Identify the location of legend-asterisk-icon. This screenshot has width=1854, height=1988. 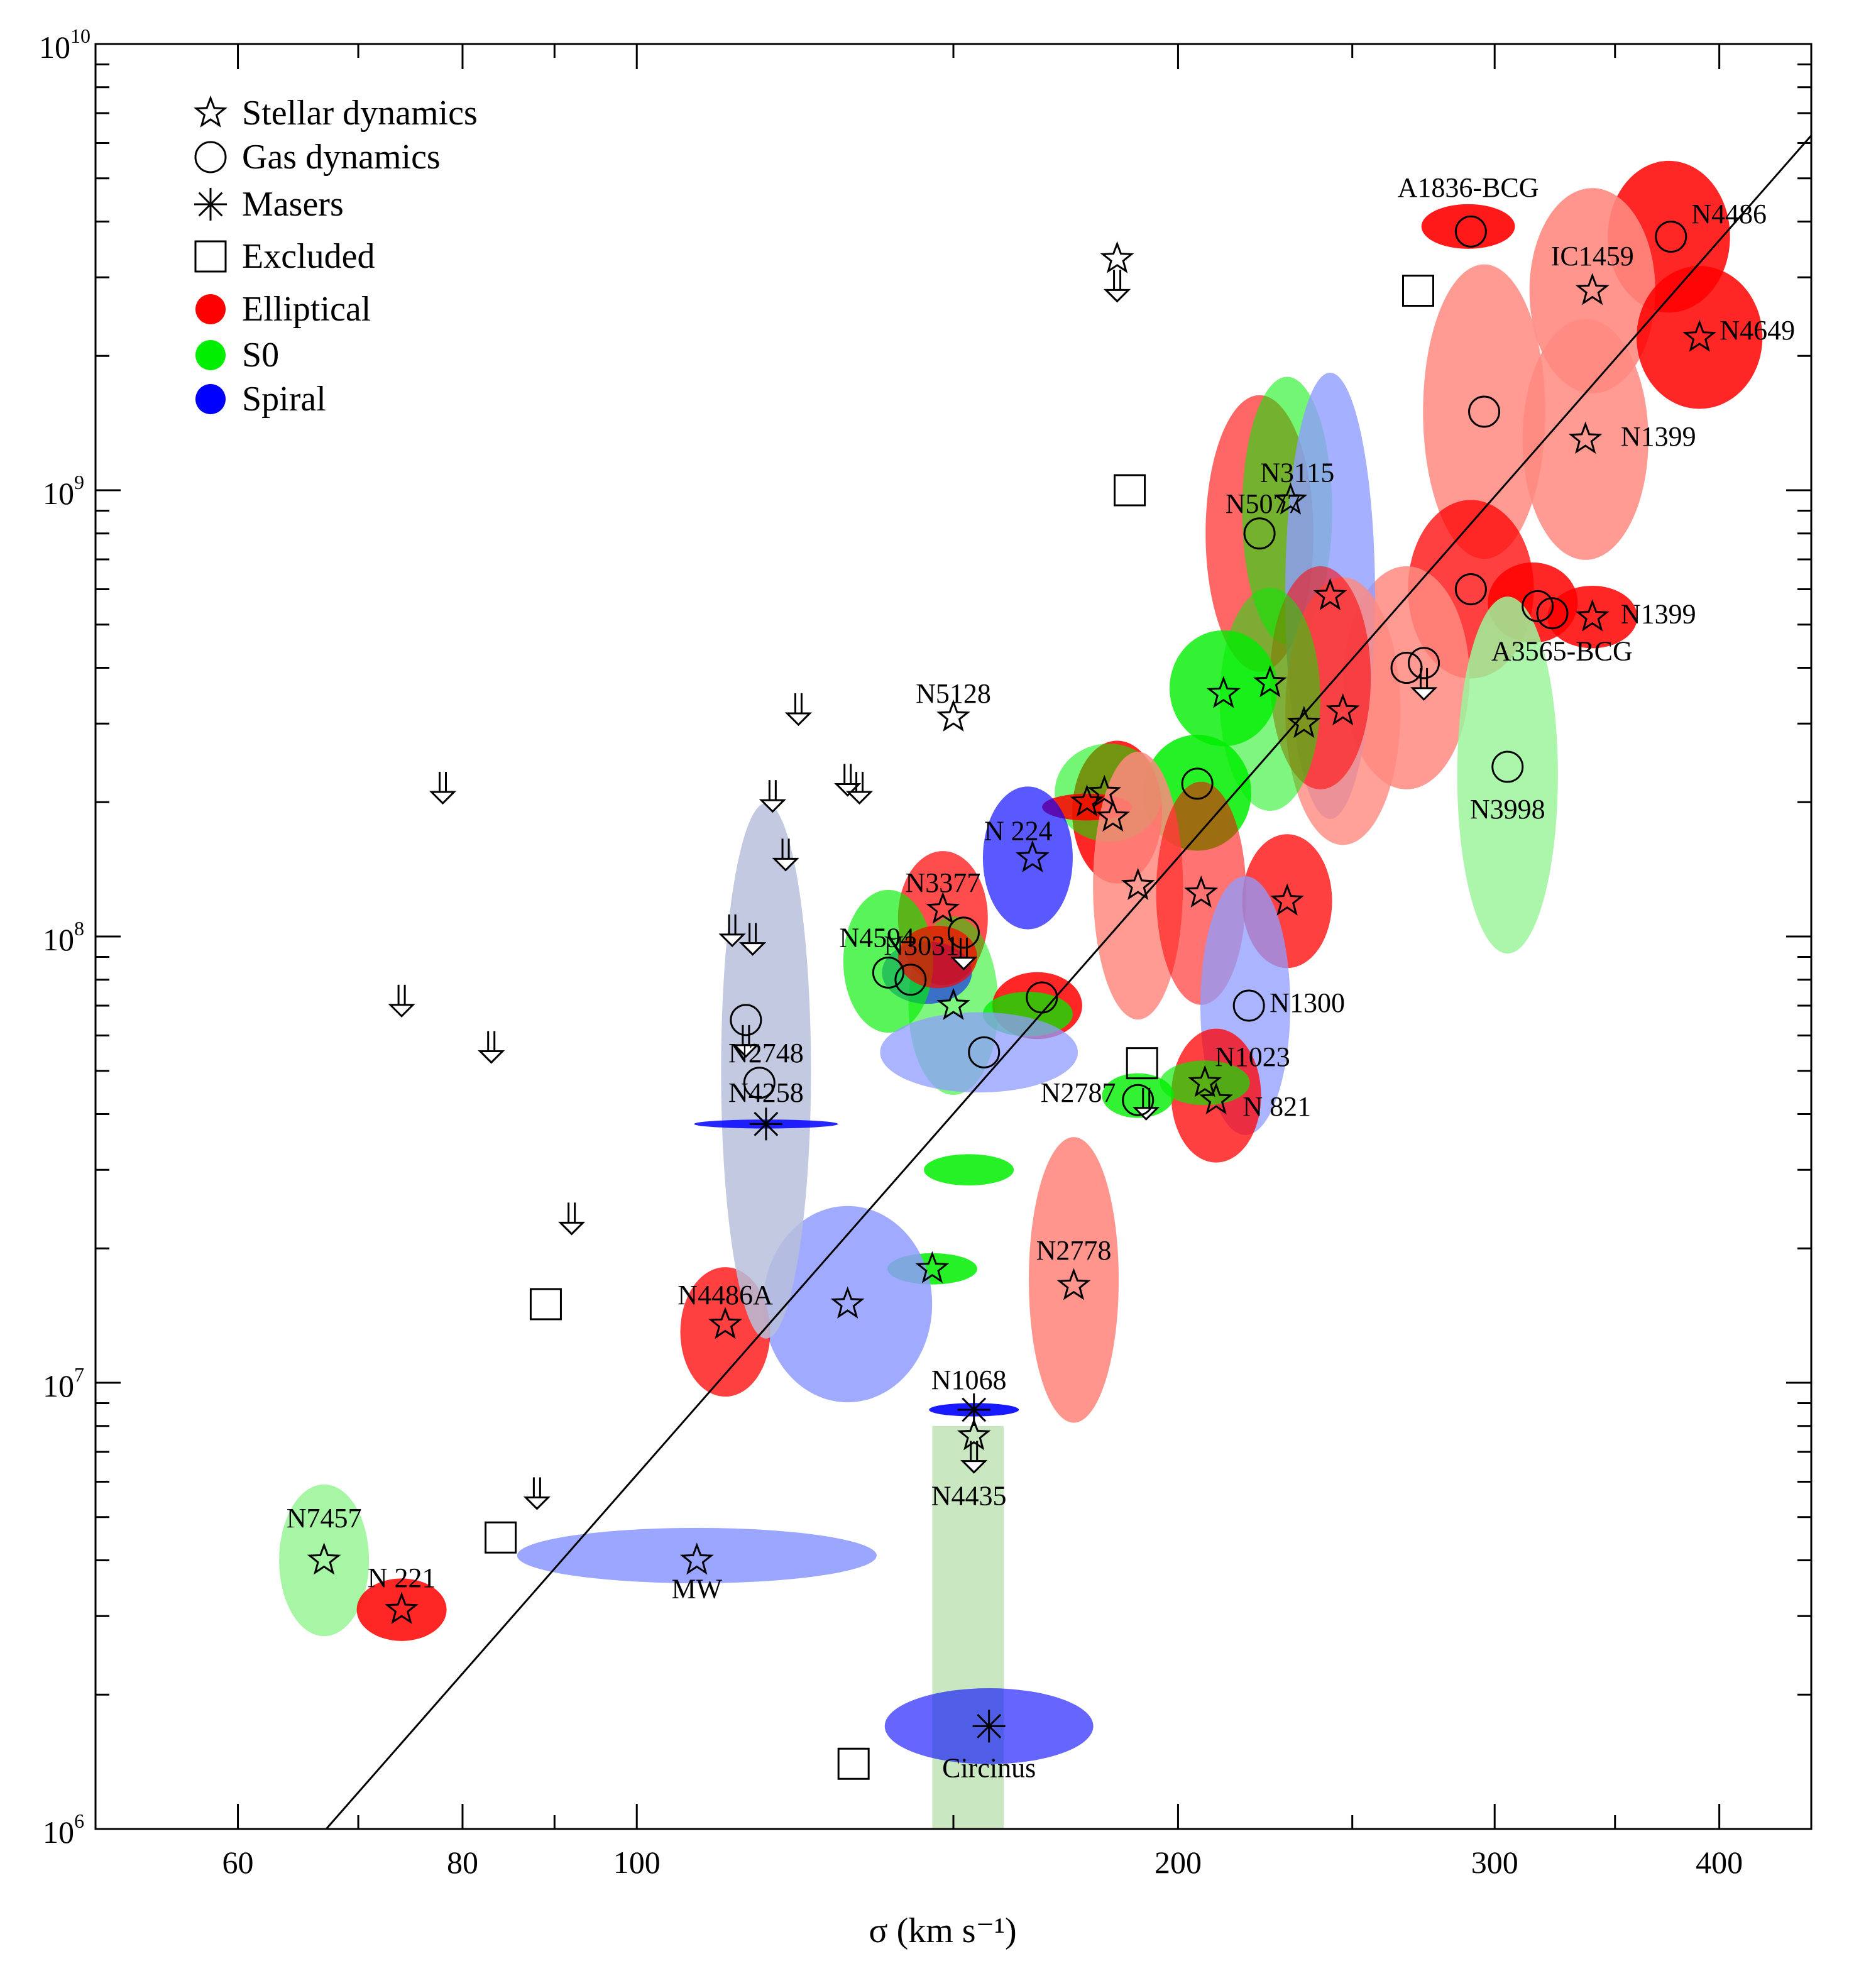
(210, 204).